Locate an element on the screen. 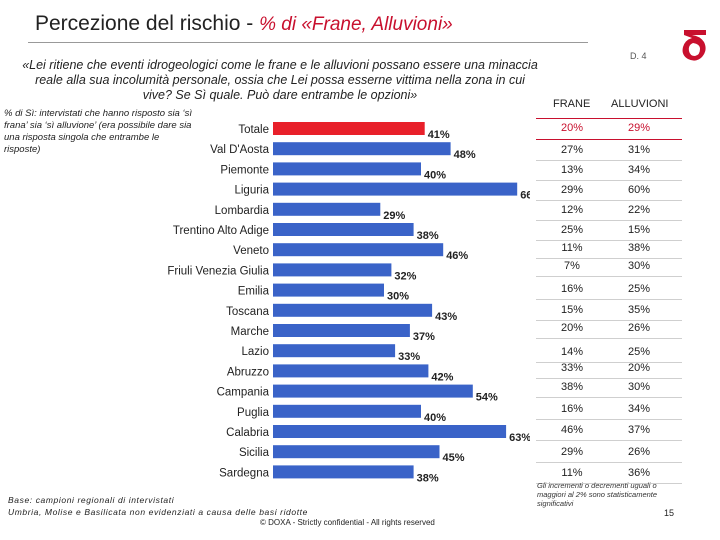 The height and width of the screenshot is (540, 720). category-label: Marche is located at coordinates (250, 332).